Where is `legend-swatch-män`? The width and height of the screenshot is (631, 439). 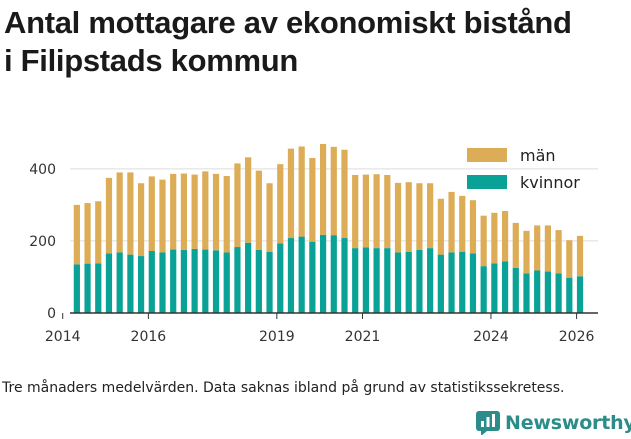 legend-swatch-män is located at coordinates (487, 155).